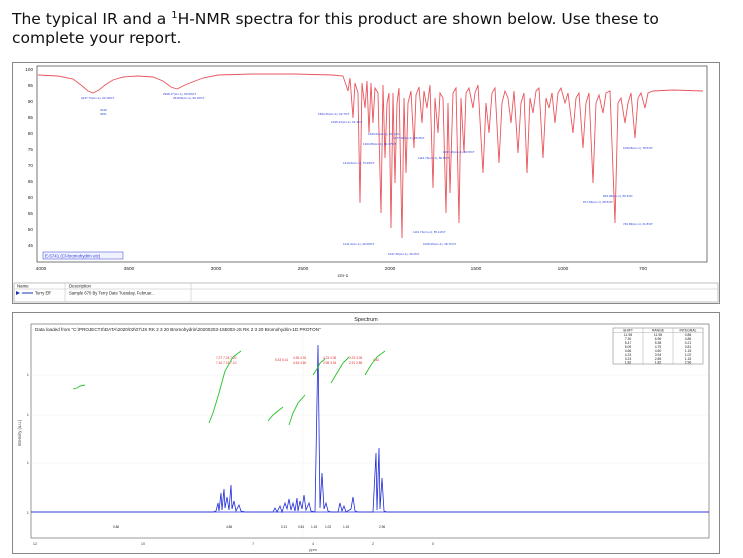  I want to click on svg-text: 2, so click(373, 544).